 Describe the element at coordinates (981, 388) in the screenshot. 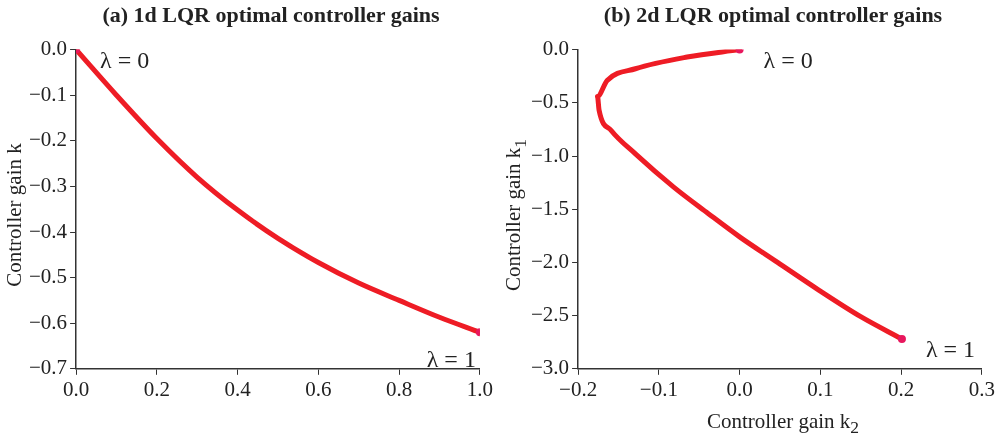

I see `x-tick-label: 0.3` at that location.